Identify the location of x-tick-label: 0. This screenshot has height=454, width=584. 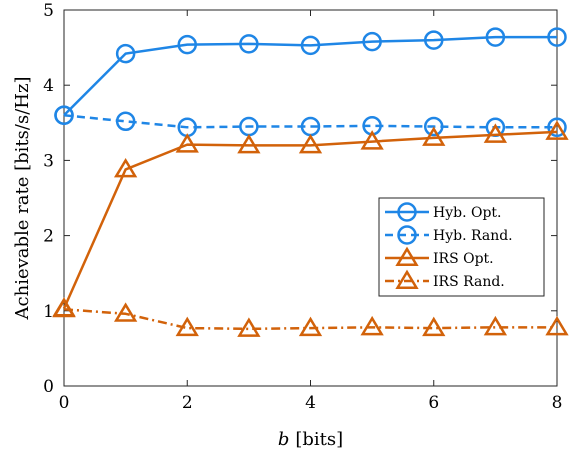
(64, 403).